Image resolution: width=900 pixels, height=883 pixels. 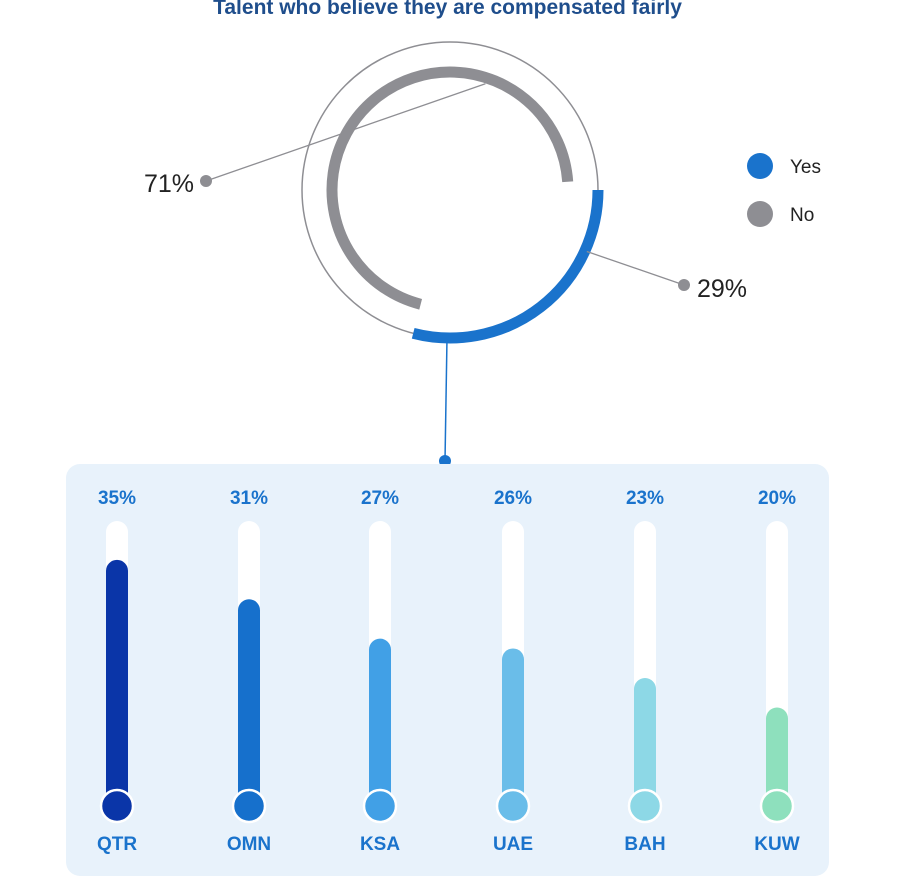 I want to click on bar-value-label-qtr: 35%, so click(x=117, y=498).